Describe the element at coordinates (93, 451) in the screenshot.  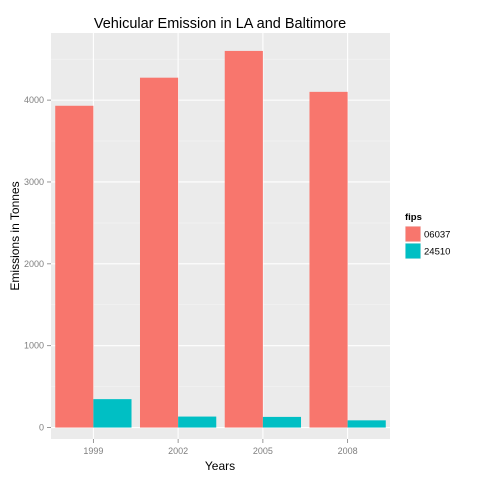
I see `x-tick-label: 1999` at that location.